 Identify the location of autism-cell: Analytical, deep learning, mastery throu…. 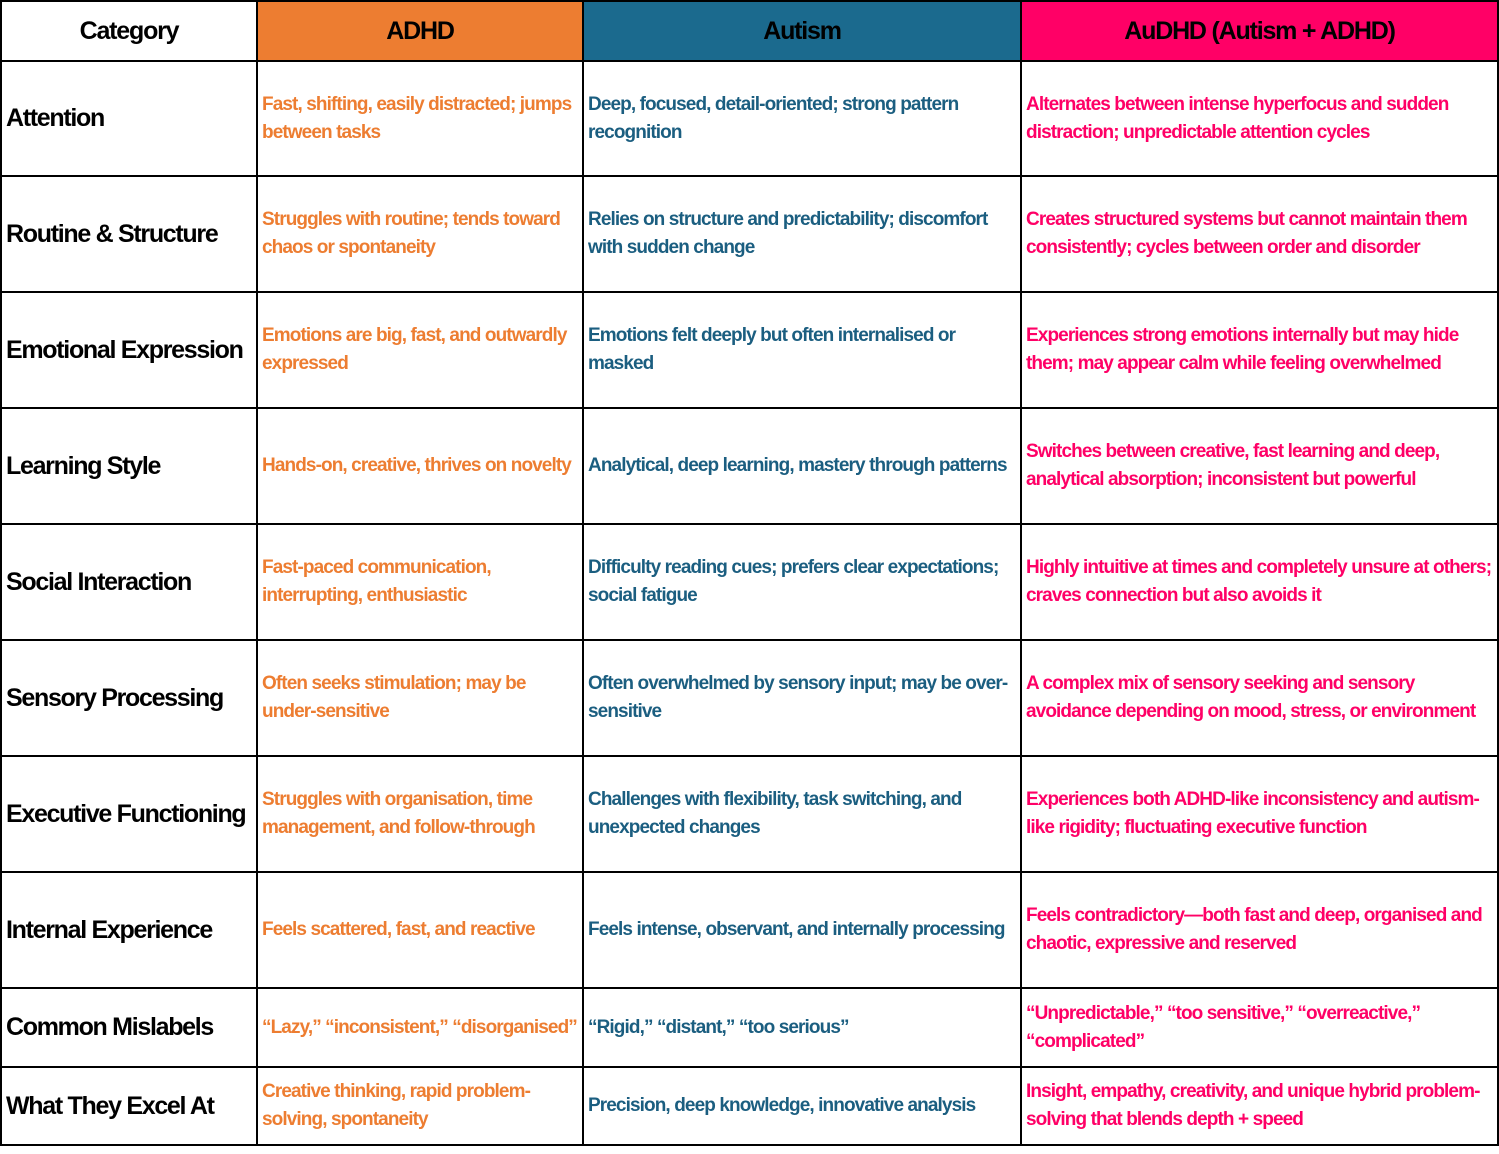
(802, 466).